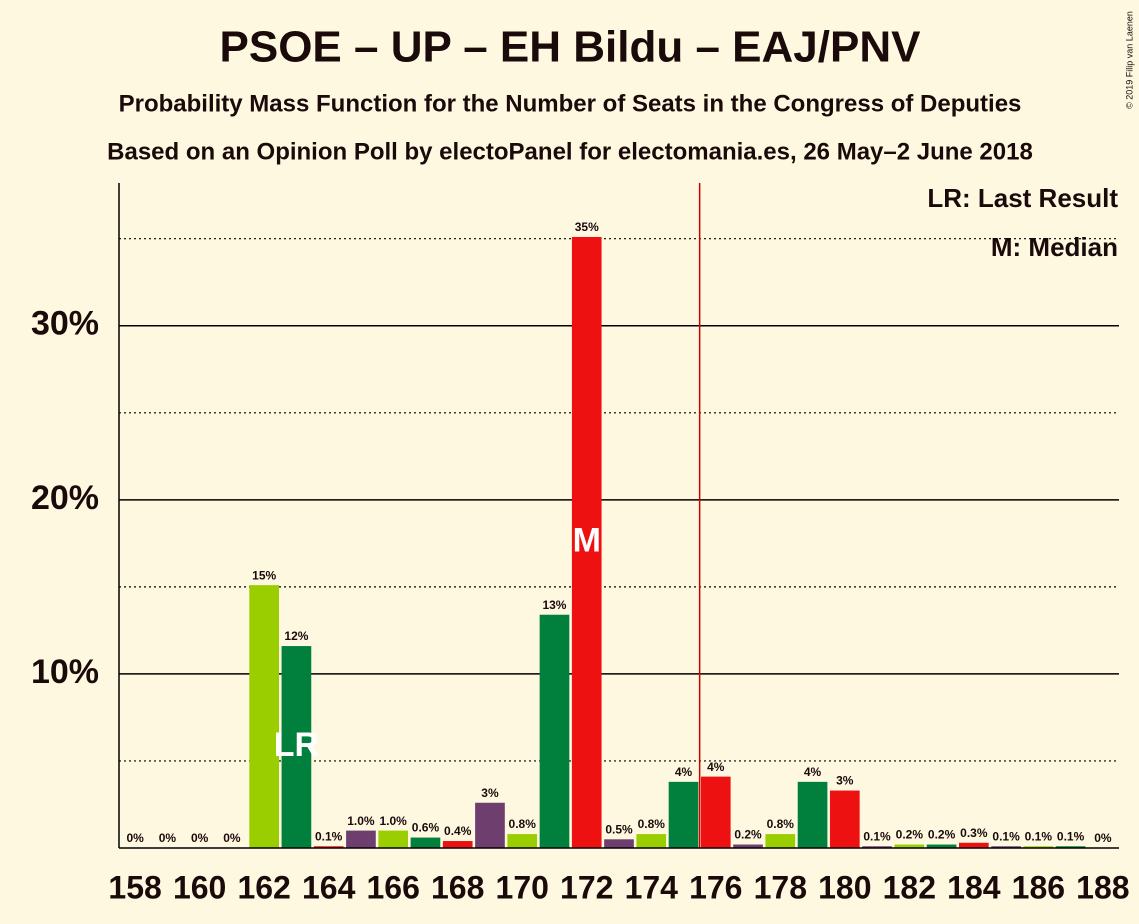  Describe the element at coordinates (426, 828) in the screenshot. I see `value-label: 0.6%` at that location.